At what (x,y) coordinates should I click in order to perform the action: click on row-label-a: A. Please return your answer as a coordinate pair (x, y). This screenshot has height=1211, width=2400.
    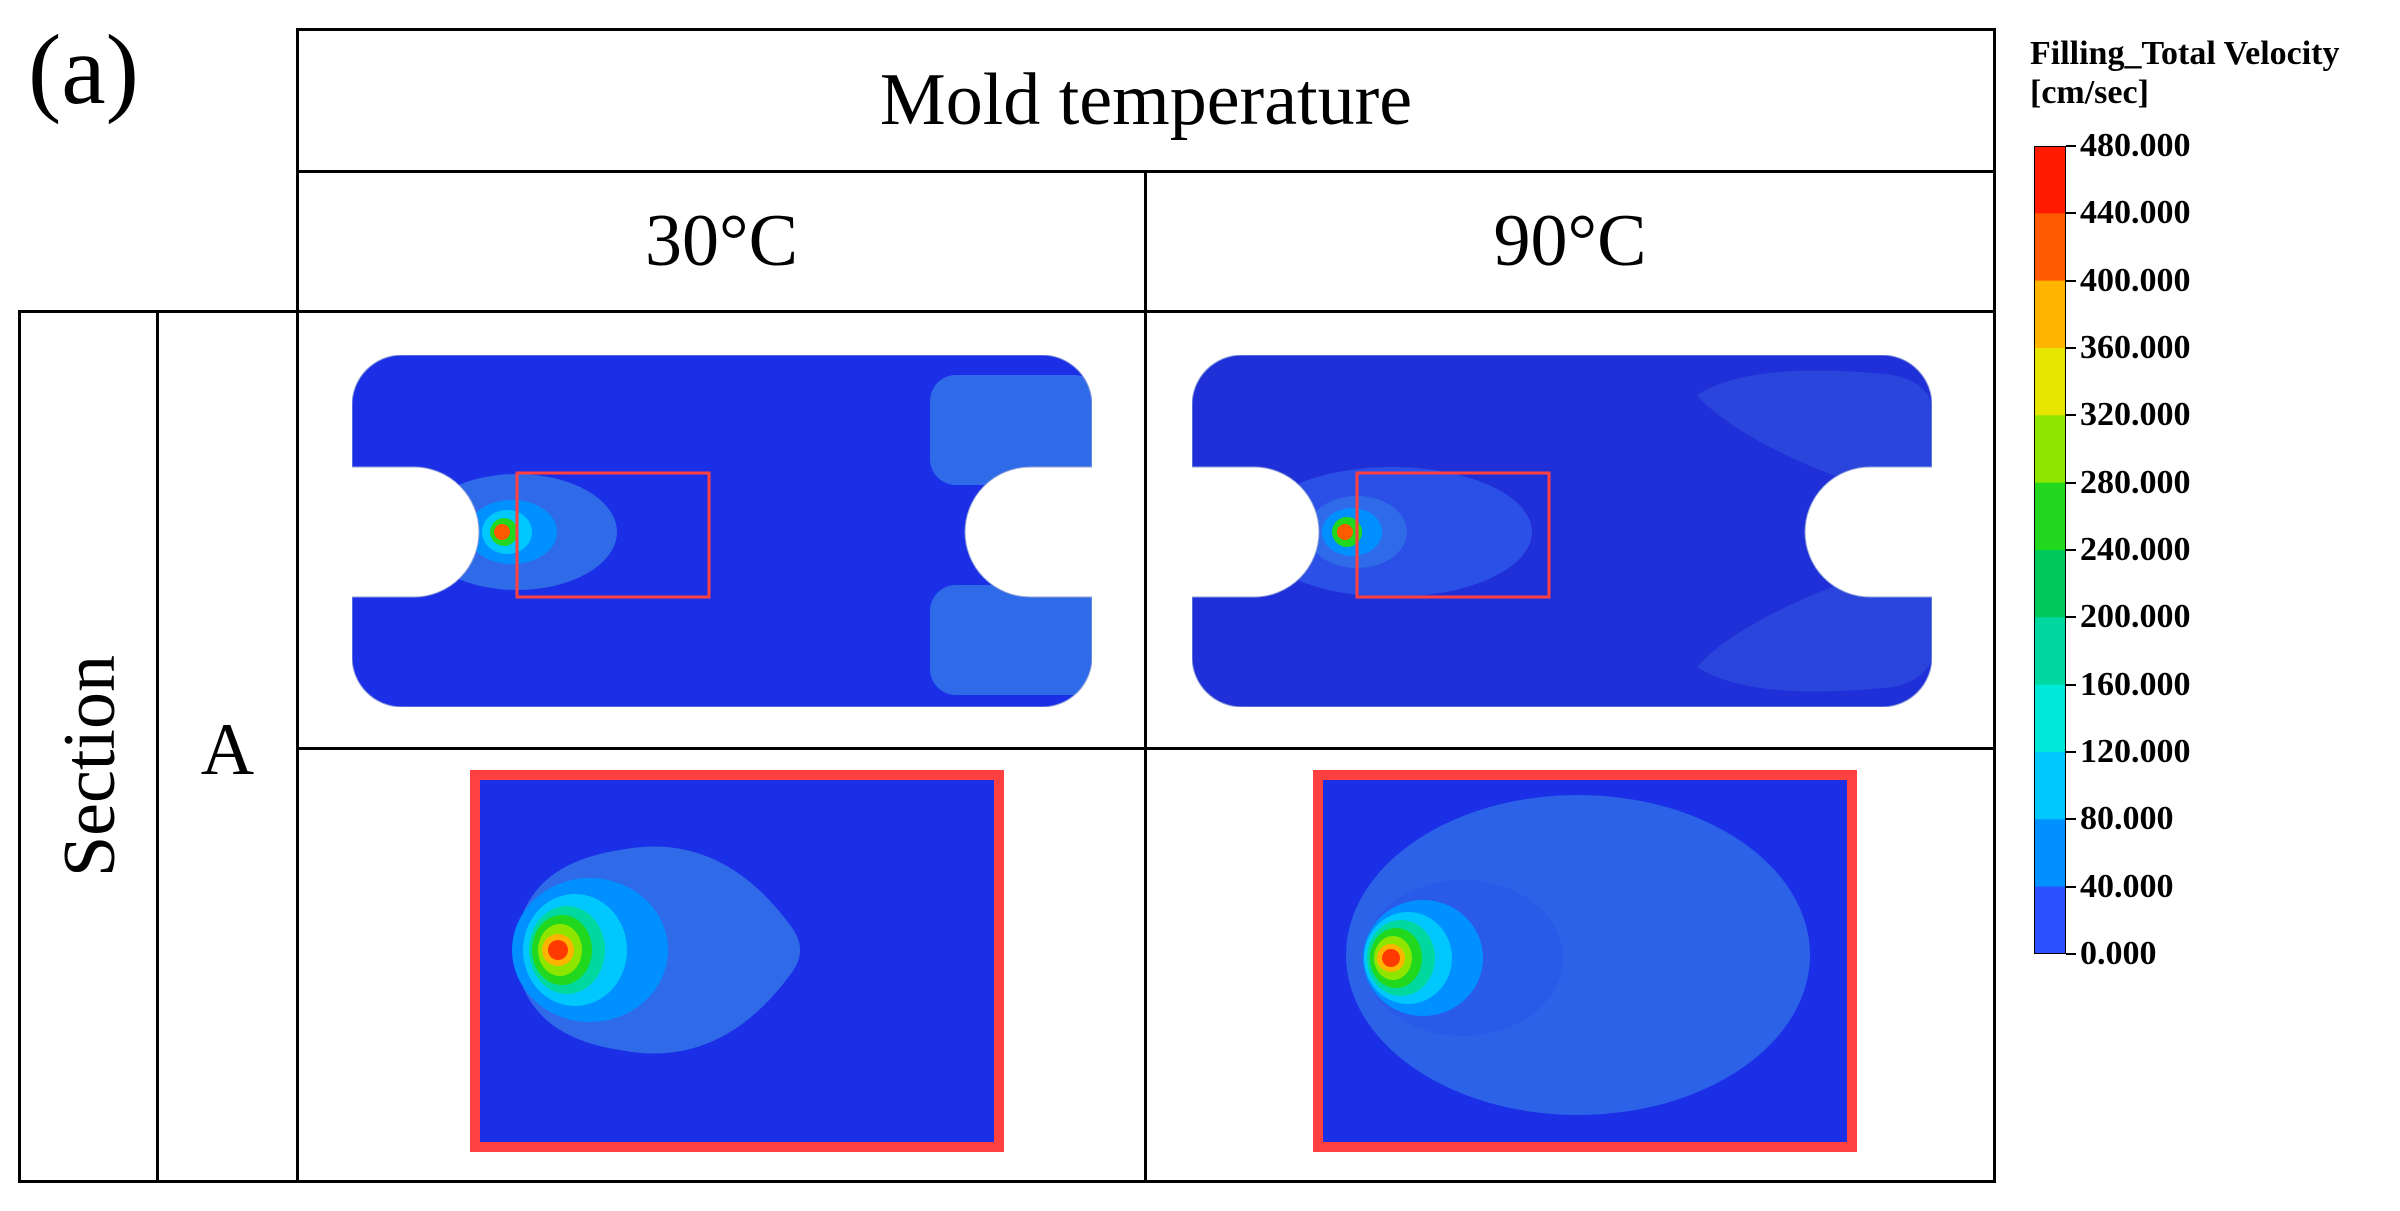
    Looking at the image, I should click on (227, 749).